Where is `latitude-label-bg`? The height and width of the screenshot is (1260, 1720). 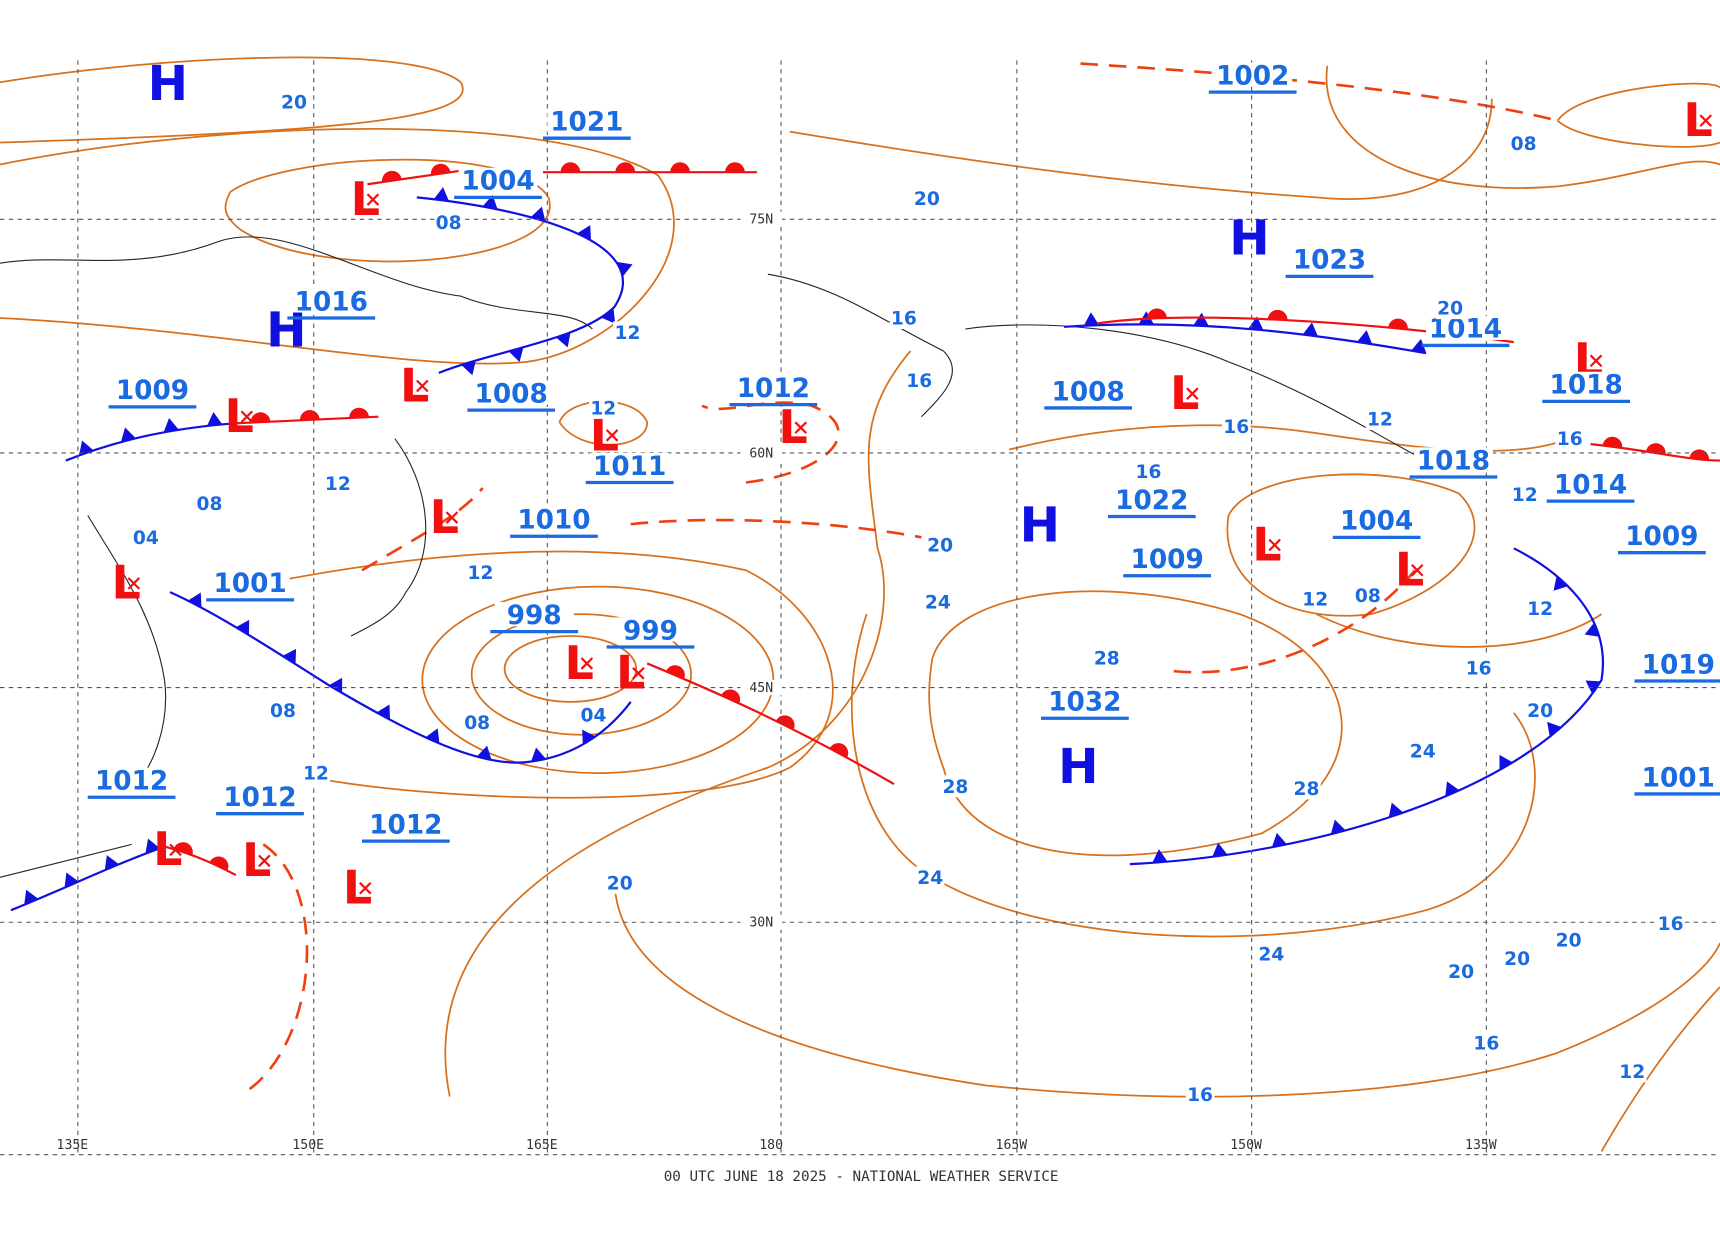 latitude-label-bg is located at coordinates (761, 453).